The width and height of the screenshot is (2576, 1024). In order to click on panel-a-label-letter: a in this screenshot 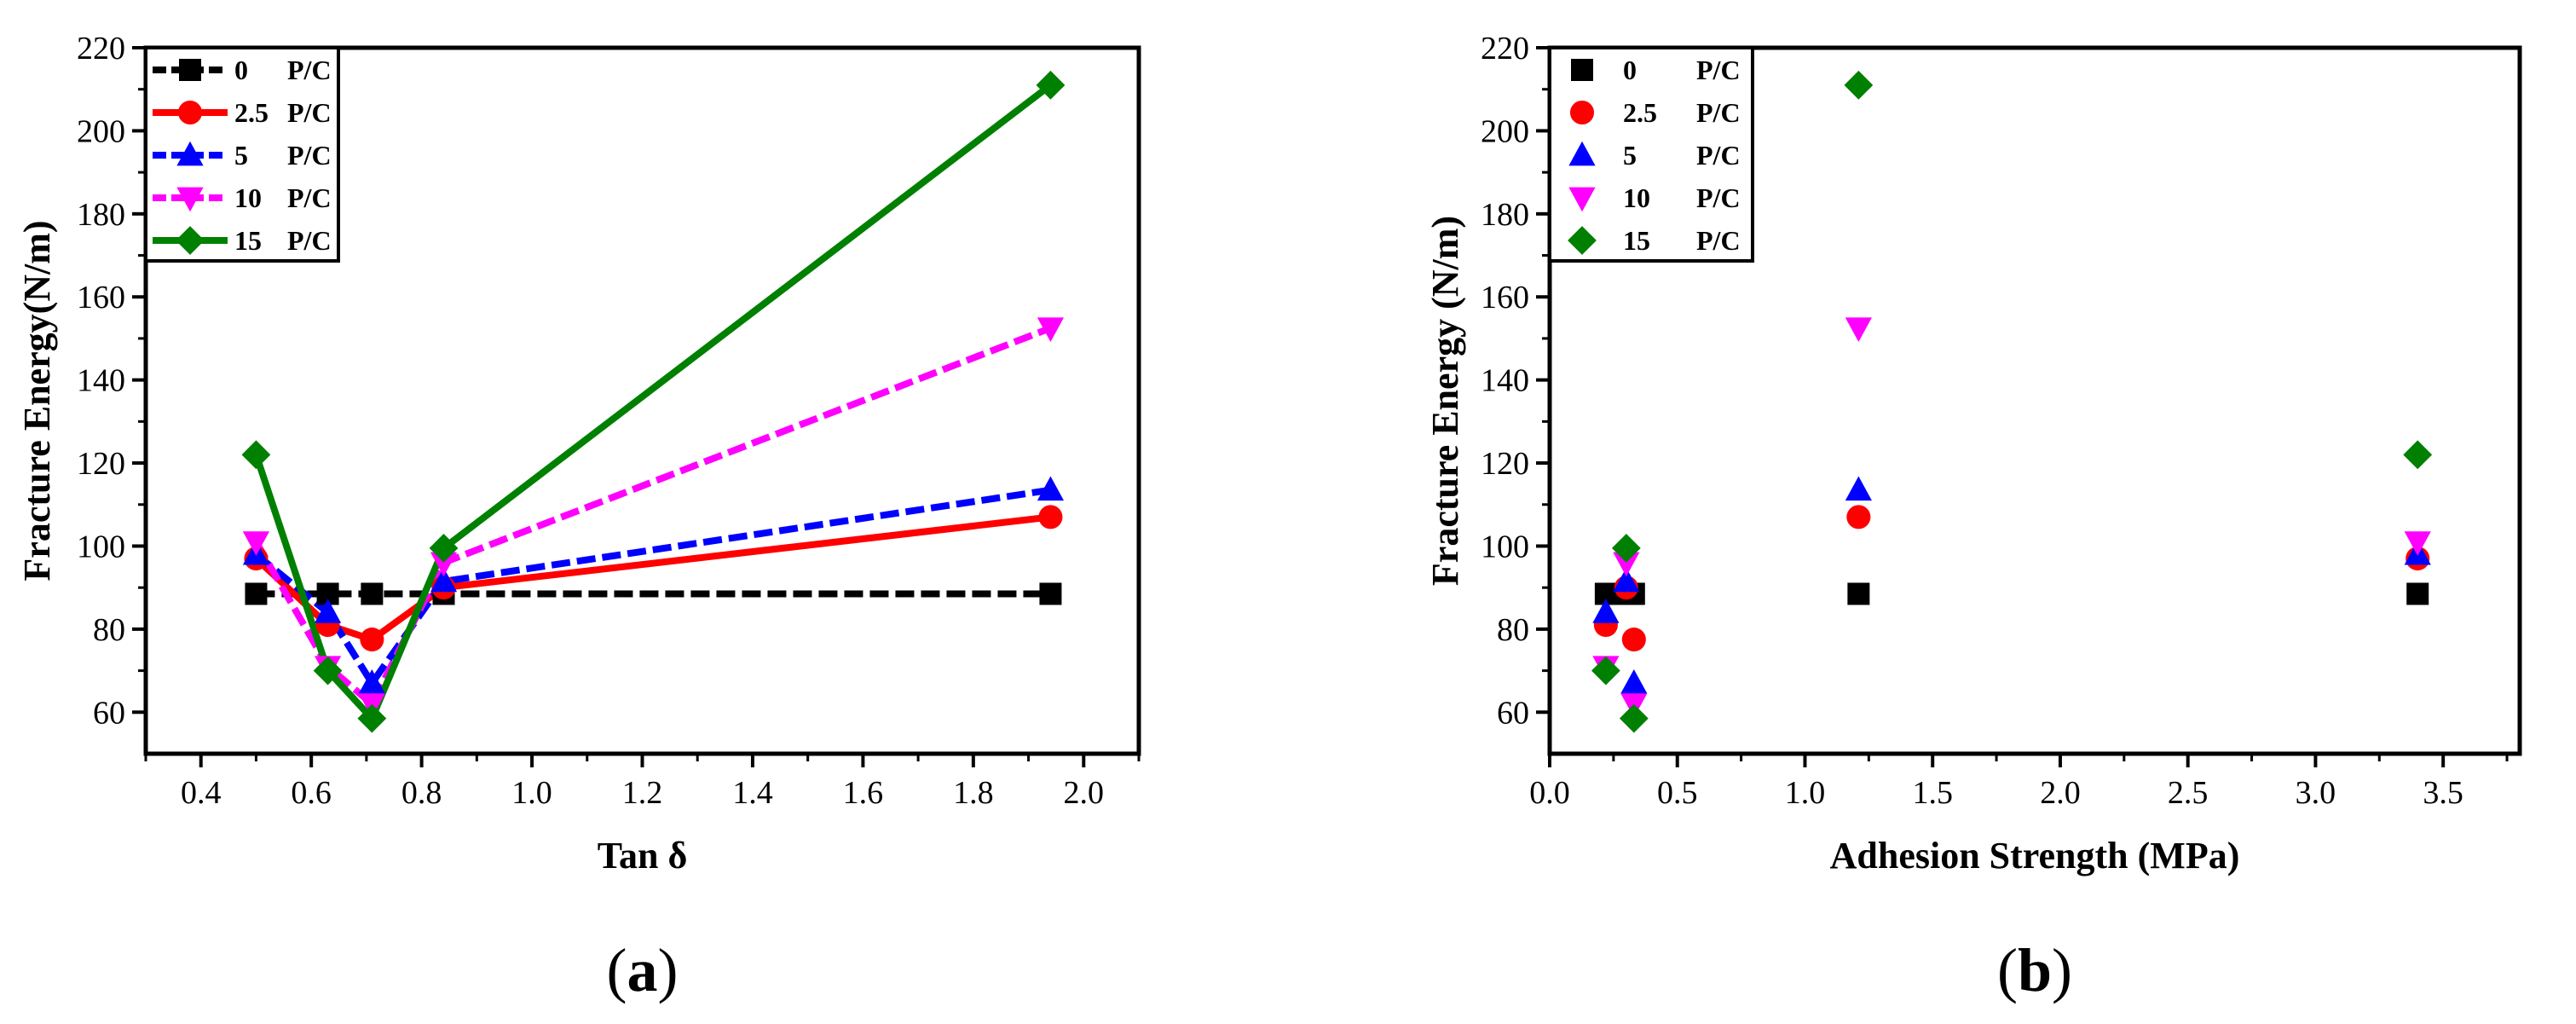, I will do `click(642, 970)`.